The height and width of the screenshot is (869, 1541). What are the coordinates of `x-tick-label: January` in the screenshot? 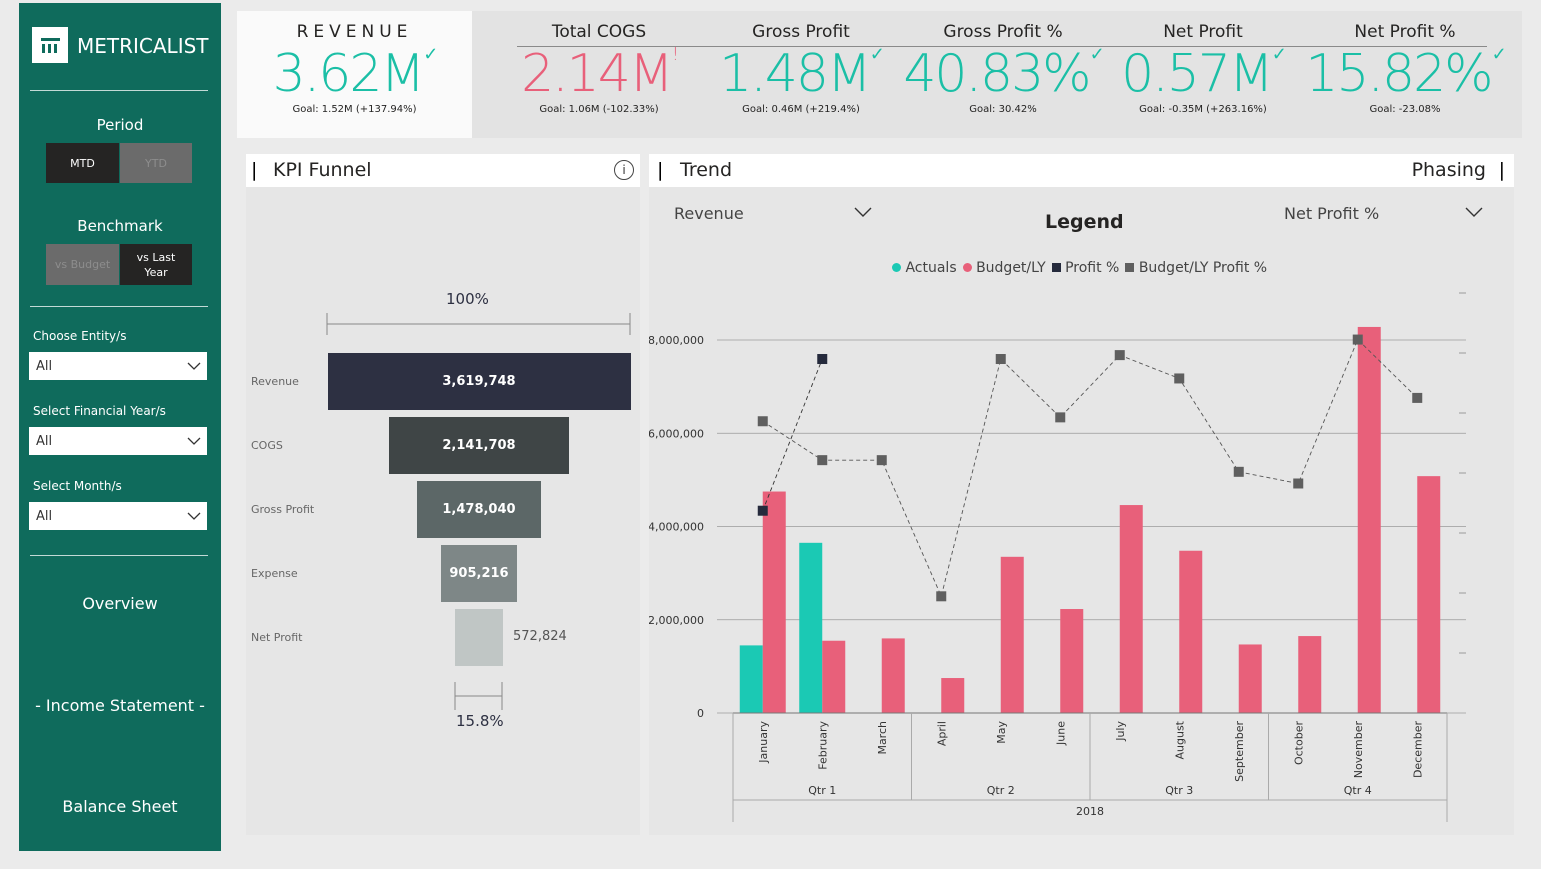 It's located at (763, 742).